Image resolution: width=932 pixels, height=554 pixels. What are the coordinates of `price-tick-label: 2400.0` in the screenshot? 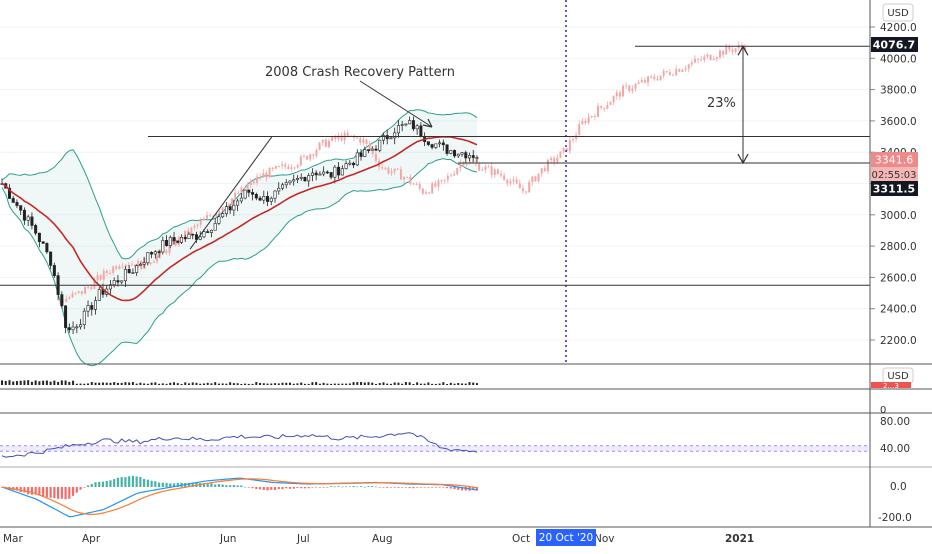 It's located at (898, 310).